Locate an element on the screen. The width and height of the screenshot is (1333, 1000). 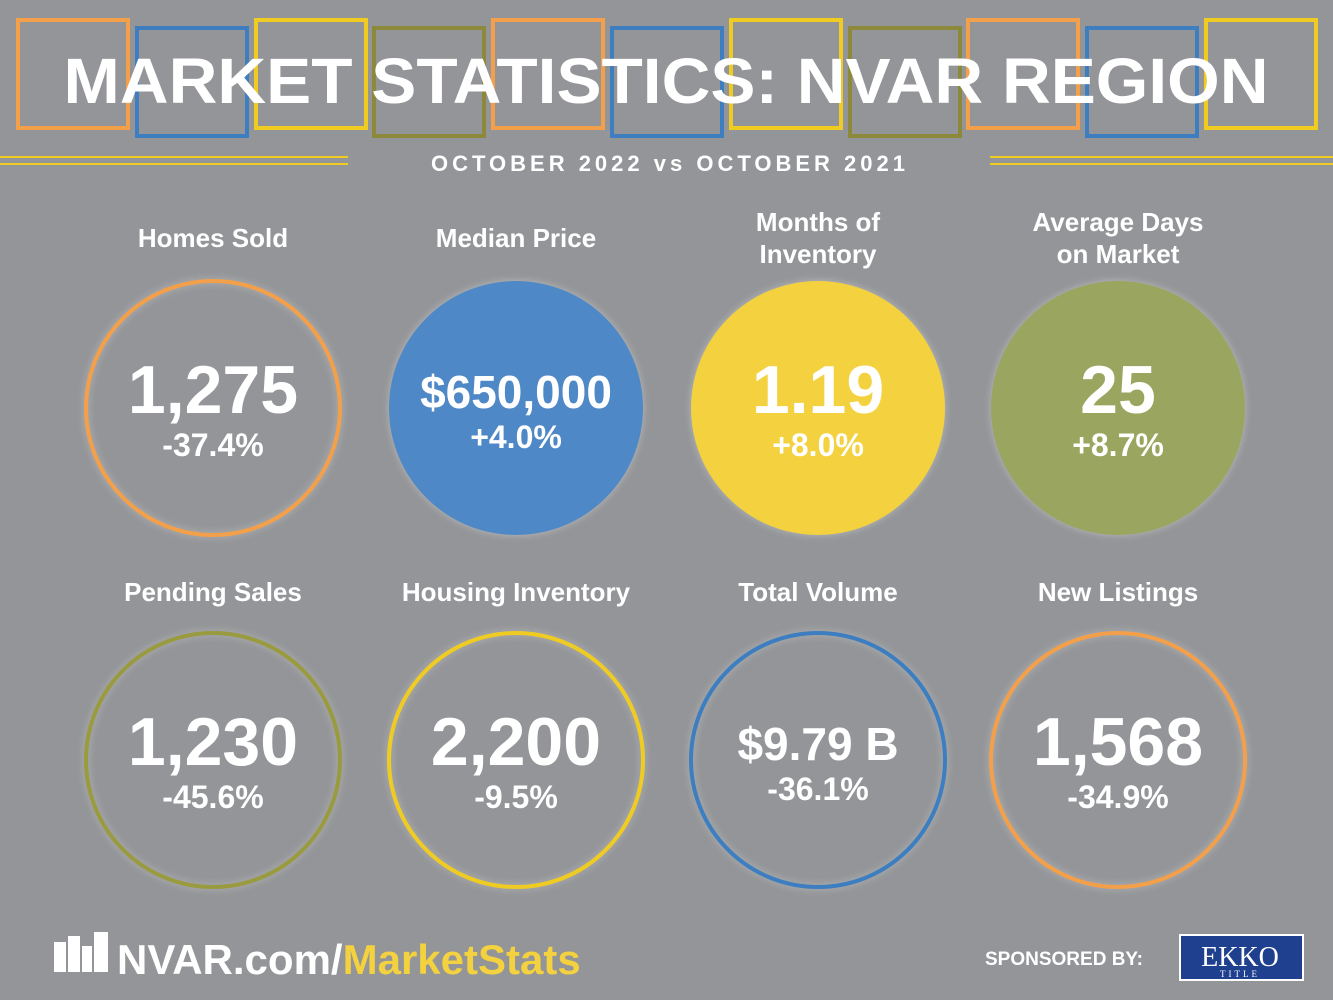
stat-value: 1.19 is located at coordinates (818, 390).